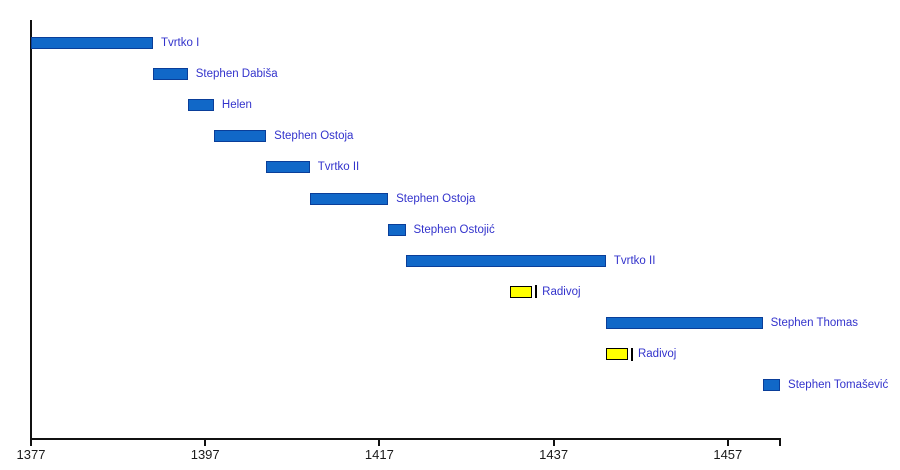  What do you see at coordinates (728, 454) in the screenshot?
I see `axis-tick-label: 1457` at bounding box center [728, 454].